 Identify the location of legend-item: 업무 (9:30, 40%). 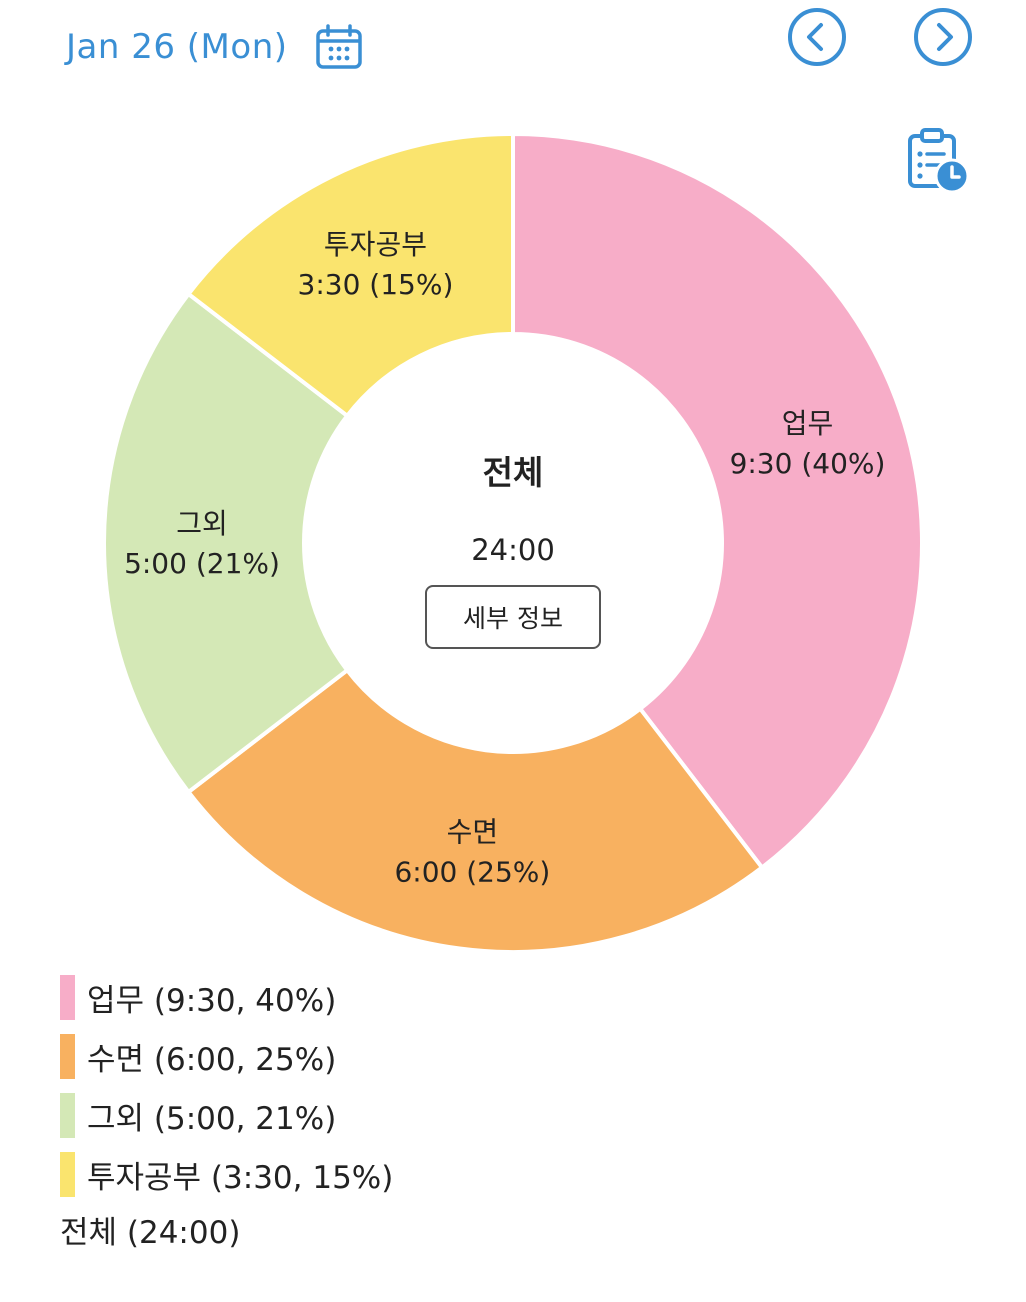
(226, 997).